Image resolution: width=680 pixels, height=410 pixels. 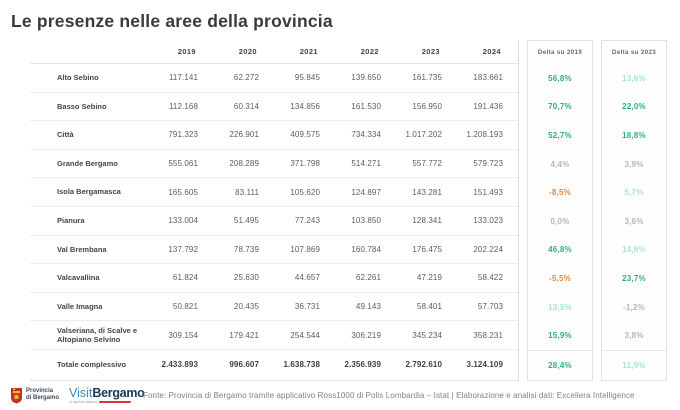 What do you see at coordinates (427, 249) in the screenshot?
I see `year-value: 176.475` at bounding box center [427, 249].